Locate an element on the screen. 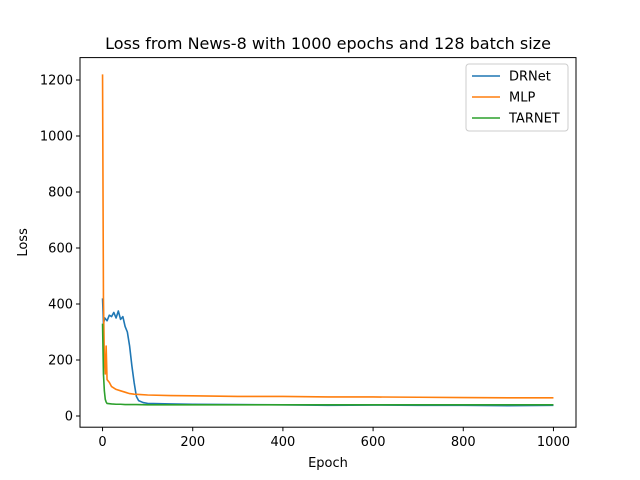 The height and width of the screenshot is (480, 640). y-tick-label: 600 is located at coordinates (60, 249).